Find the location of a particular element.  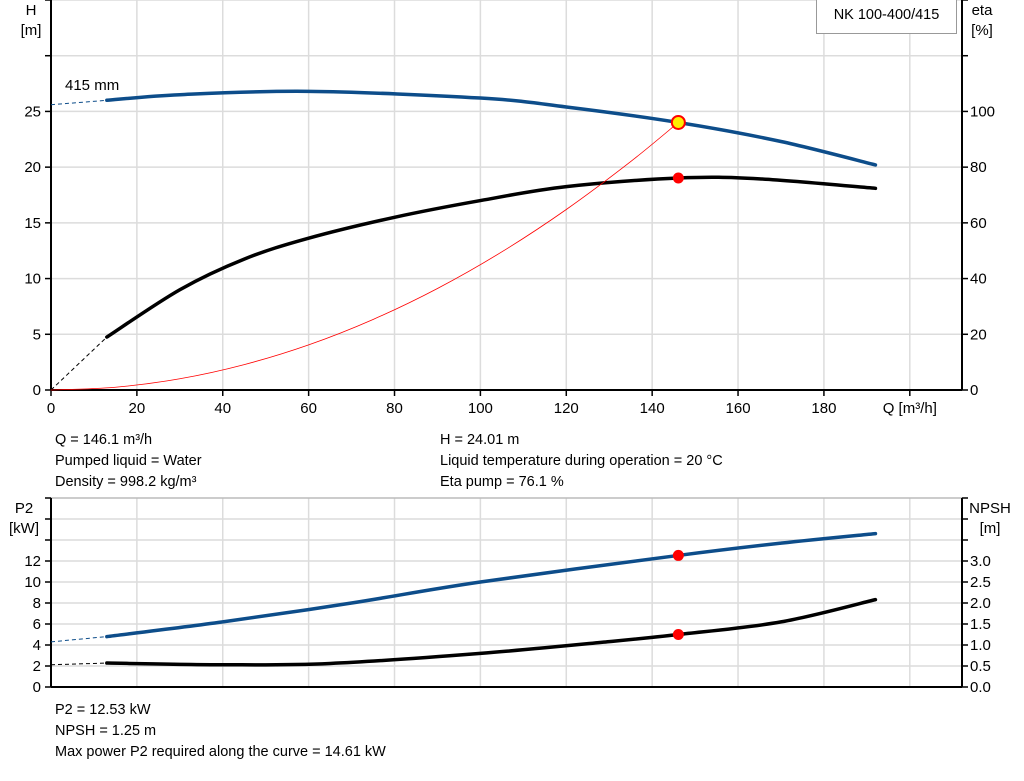

y-axis-label-right: [%] is located at coordinates (982, 30).